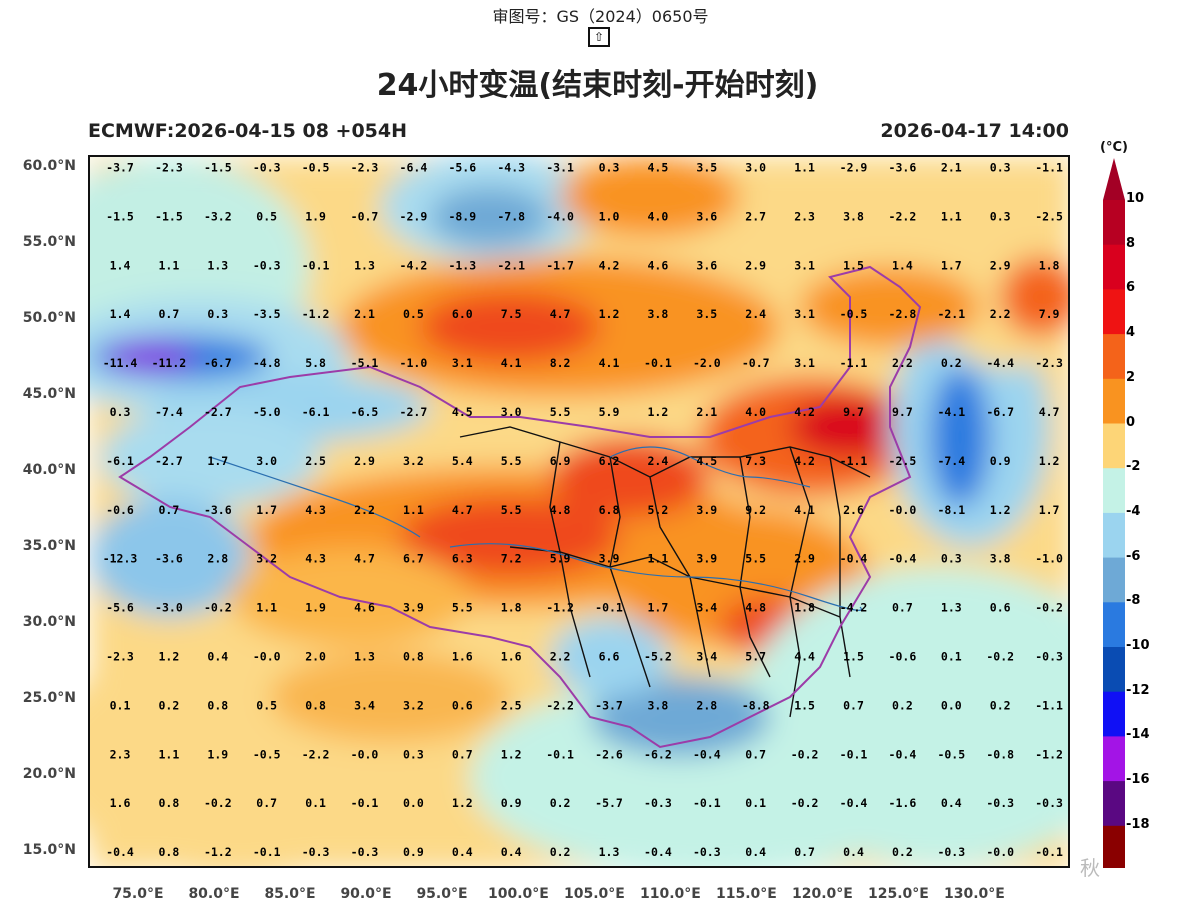  Describe the element at coordinates (1138, 645) in the screenshot. I see `colorbar-label: -10` at that location.